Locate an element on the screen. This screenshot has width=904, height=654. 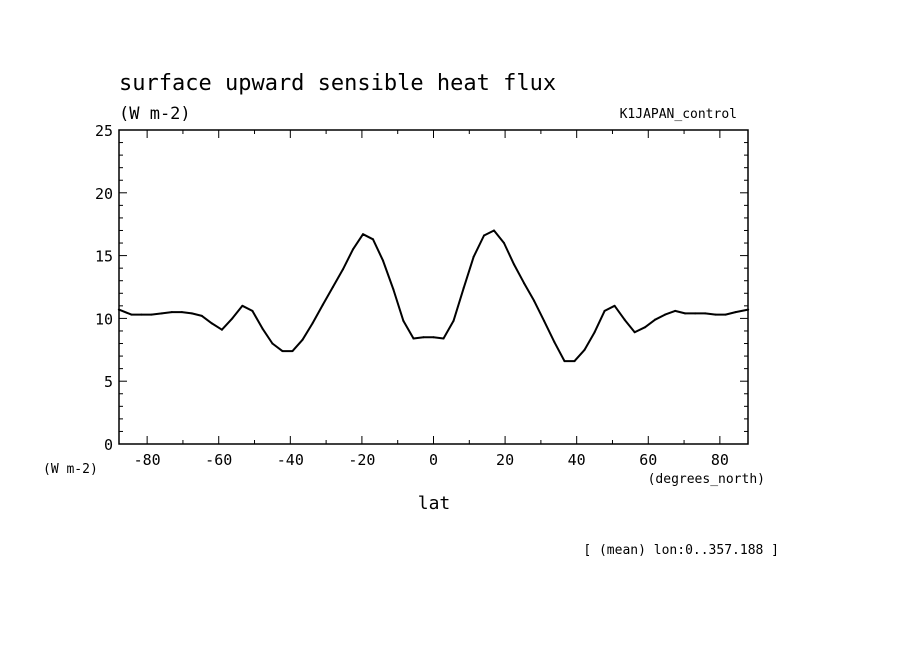
chart-title: surface upward sensible heat flux is located at coordinates (337, 83).